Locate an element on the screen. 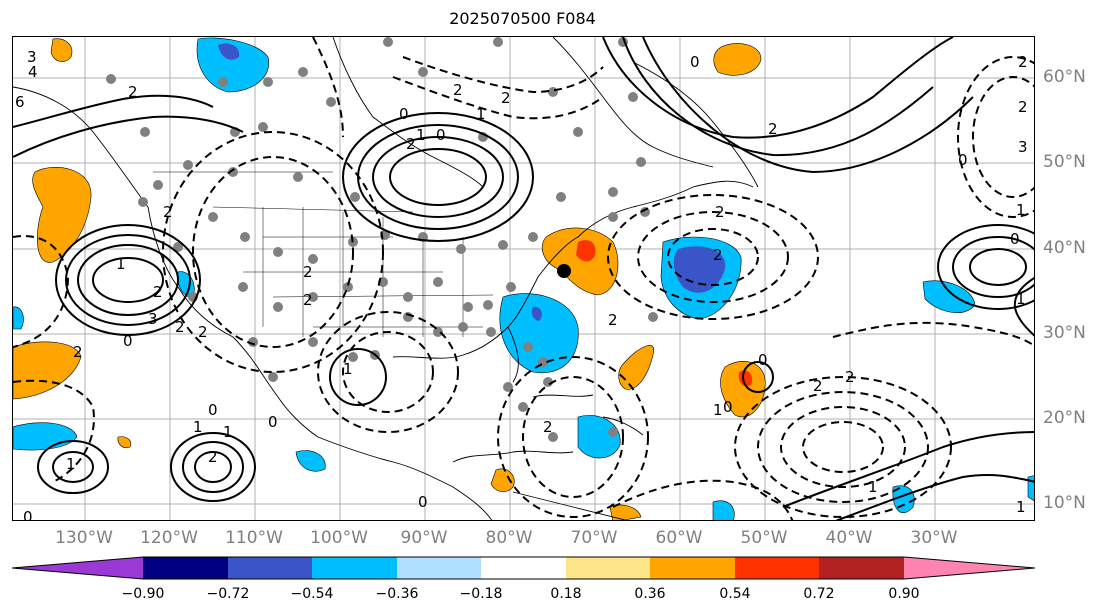  highlight-marker is located at coordinates (564, 271).